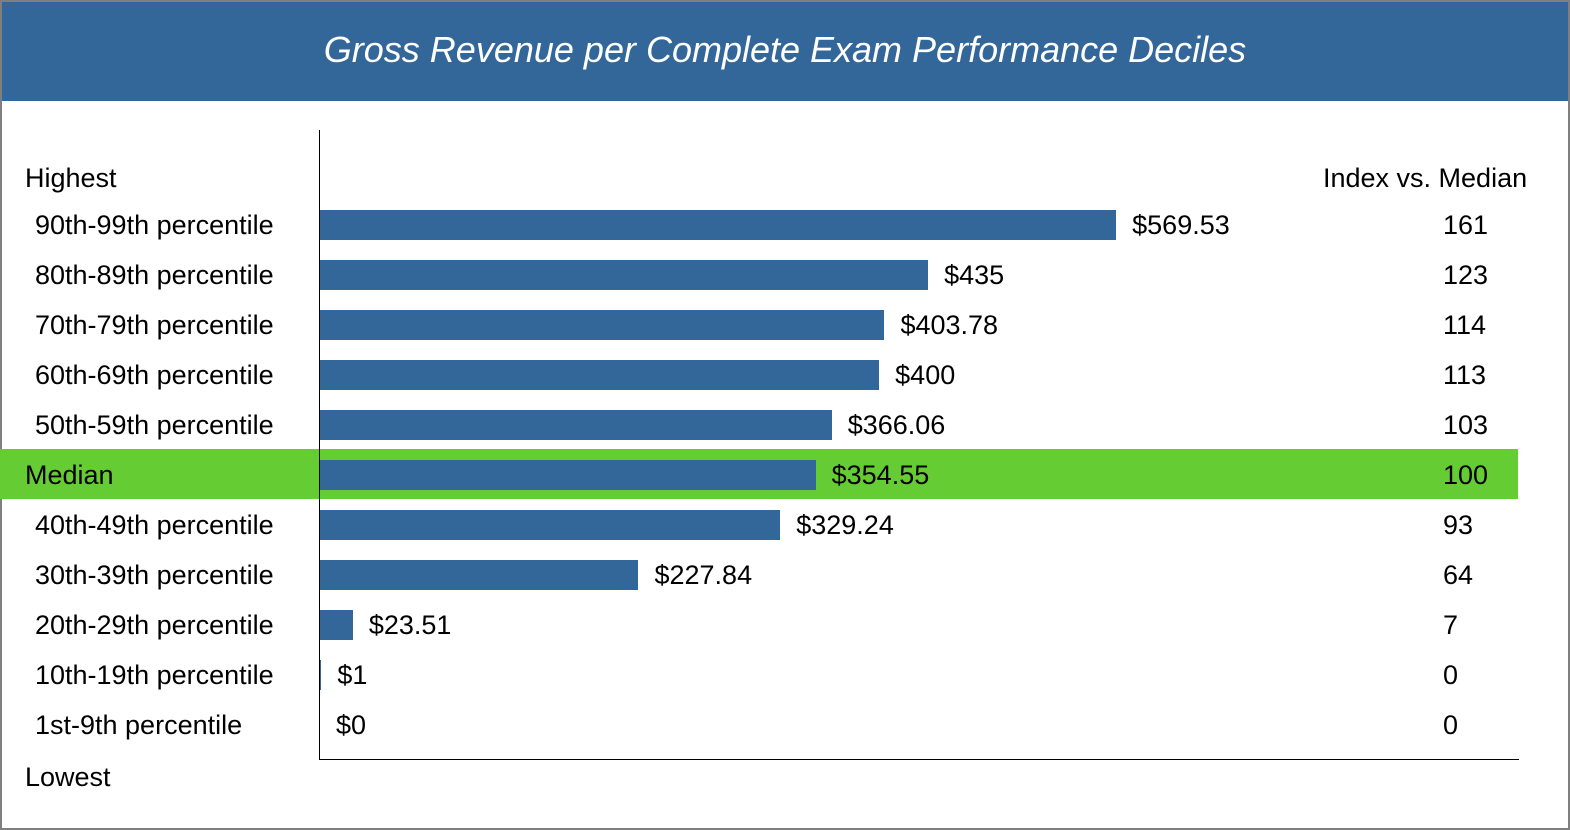 The height and width of the screenshot is (830, 1570). Describe the element at coordinates (1458, 525) in the screenshot. I see `index-value: 93` at that location.